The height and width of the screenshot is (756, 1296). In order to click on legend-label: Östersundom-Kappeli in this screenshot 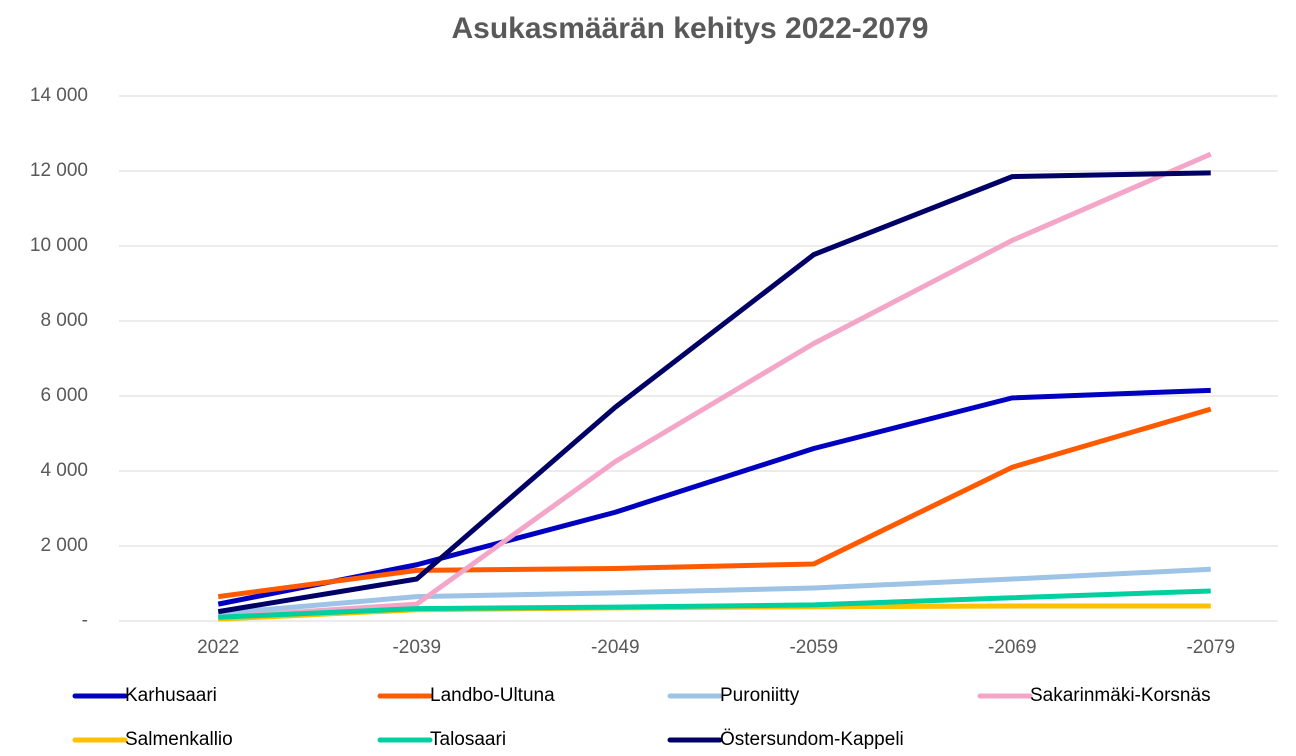, I will do `click(812, 739)`.